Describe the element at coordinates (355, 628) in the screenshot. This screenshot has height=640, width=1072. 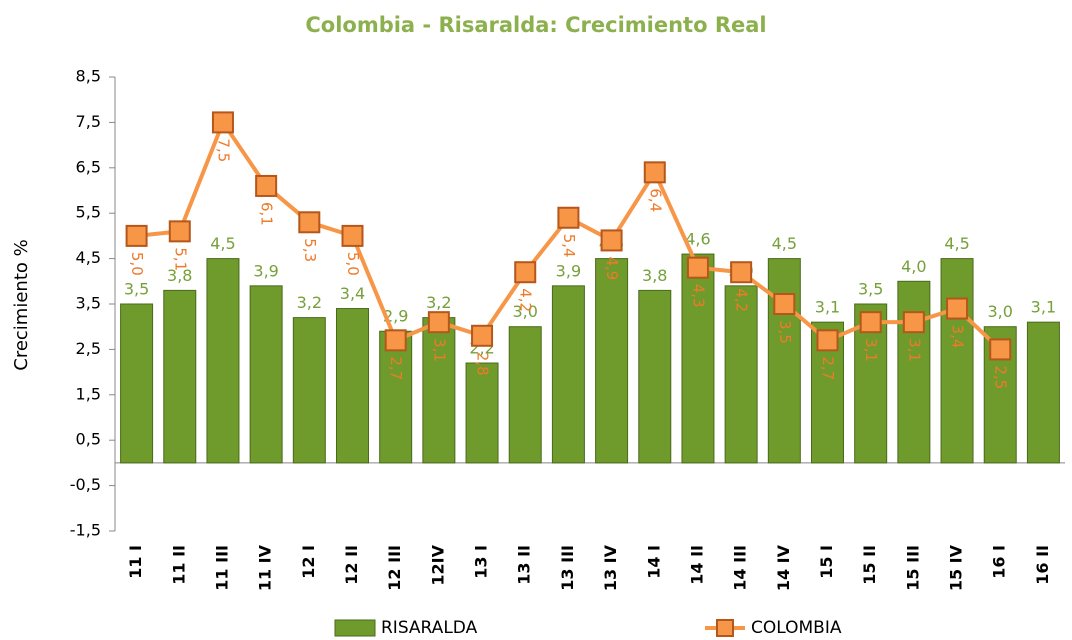
I see `legend-swatch` at that location.